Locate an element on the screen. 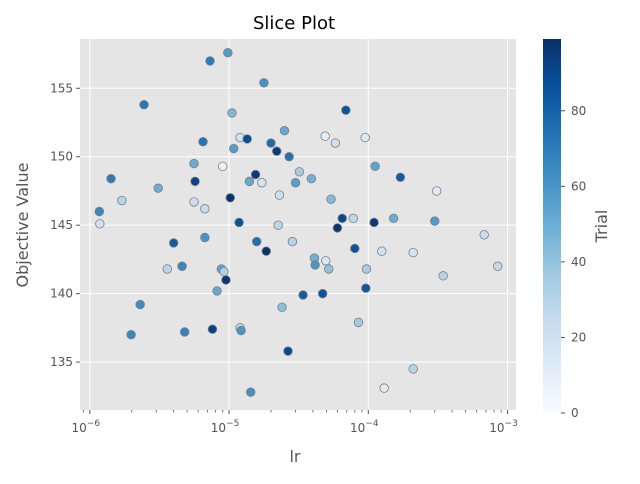 This screenshot has height=484, width=640. colorbar-tick-label: 80 is located at coordinates (578, 111).